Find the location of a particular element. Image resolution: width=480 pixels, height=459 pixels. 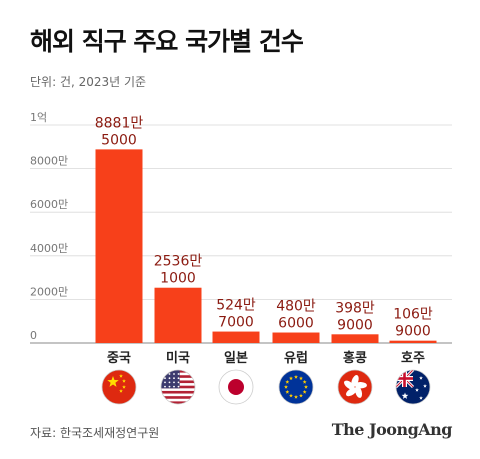

x-axis-categories: 중국 미국 일본 유럽 홍콩 호주 is located at coordinates (266, 358).